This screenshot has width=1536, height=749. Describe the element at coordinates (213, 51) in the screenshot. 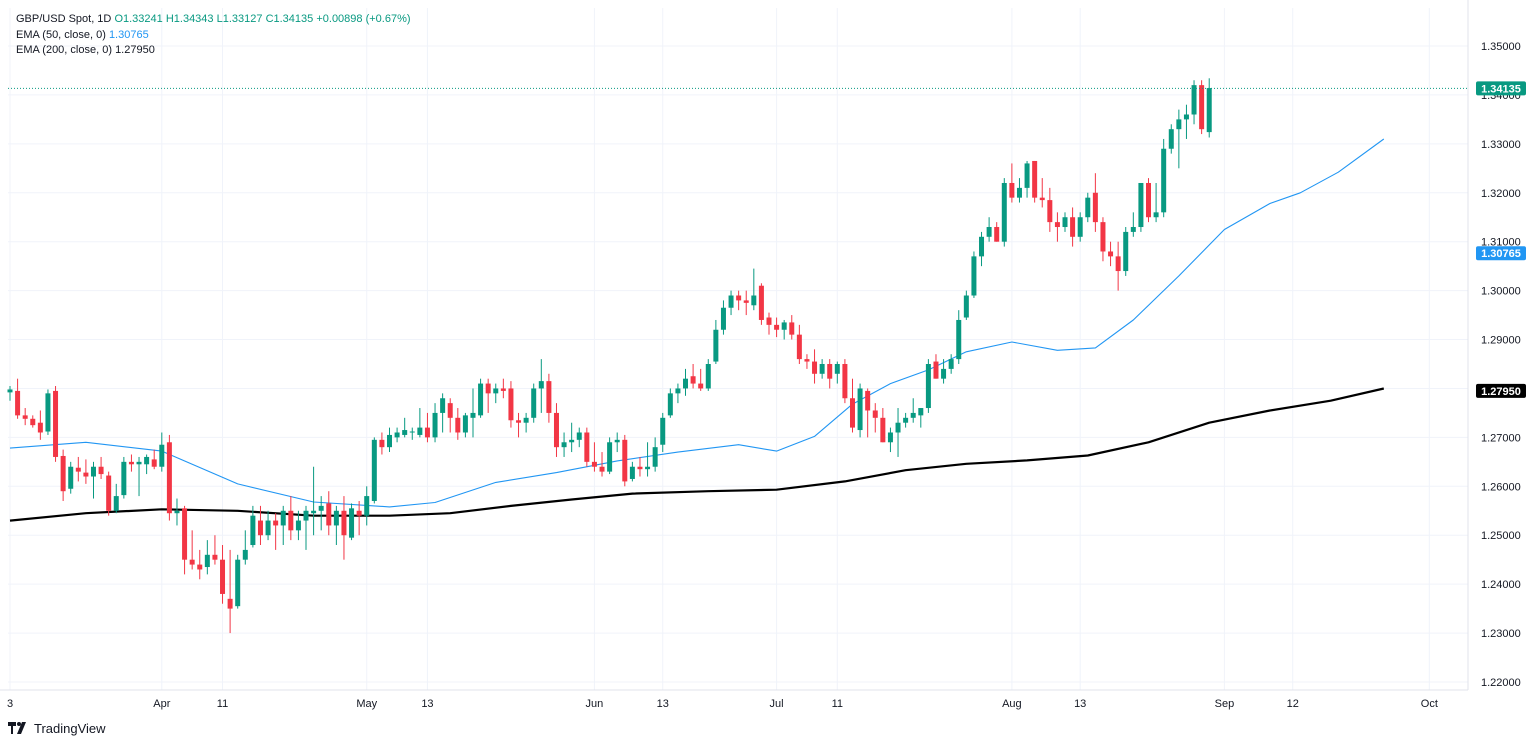

I see `ema200-legend-row: EMA (200, close, 0) 1.27950` at that location.